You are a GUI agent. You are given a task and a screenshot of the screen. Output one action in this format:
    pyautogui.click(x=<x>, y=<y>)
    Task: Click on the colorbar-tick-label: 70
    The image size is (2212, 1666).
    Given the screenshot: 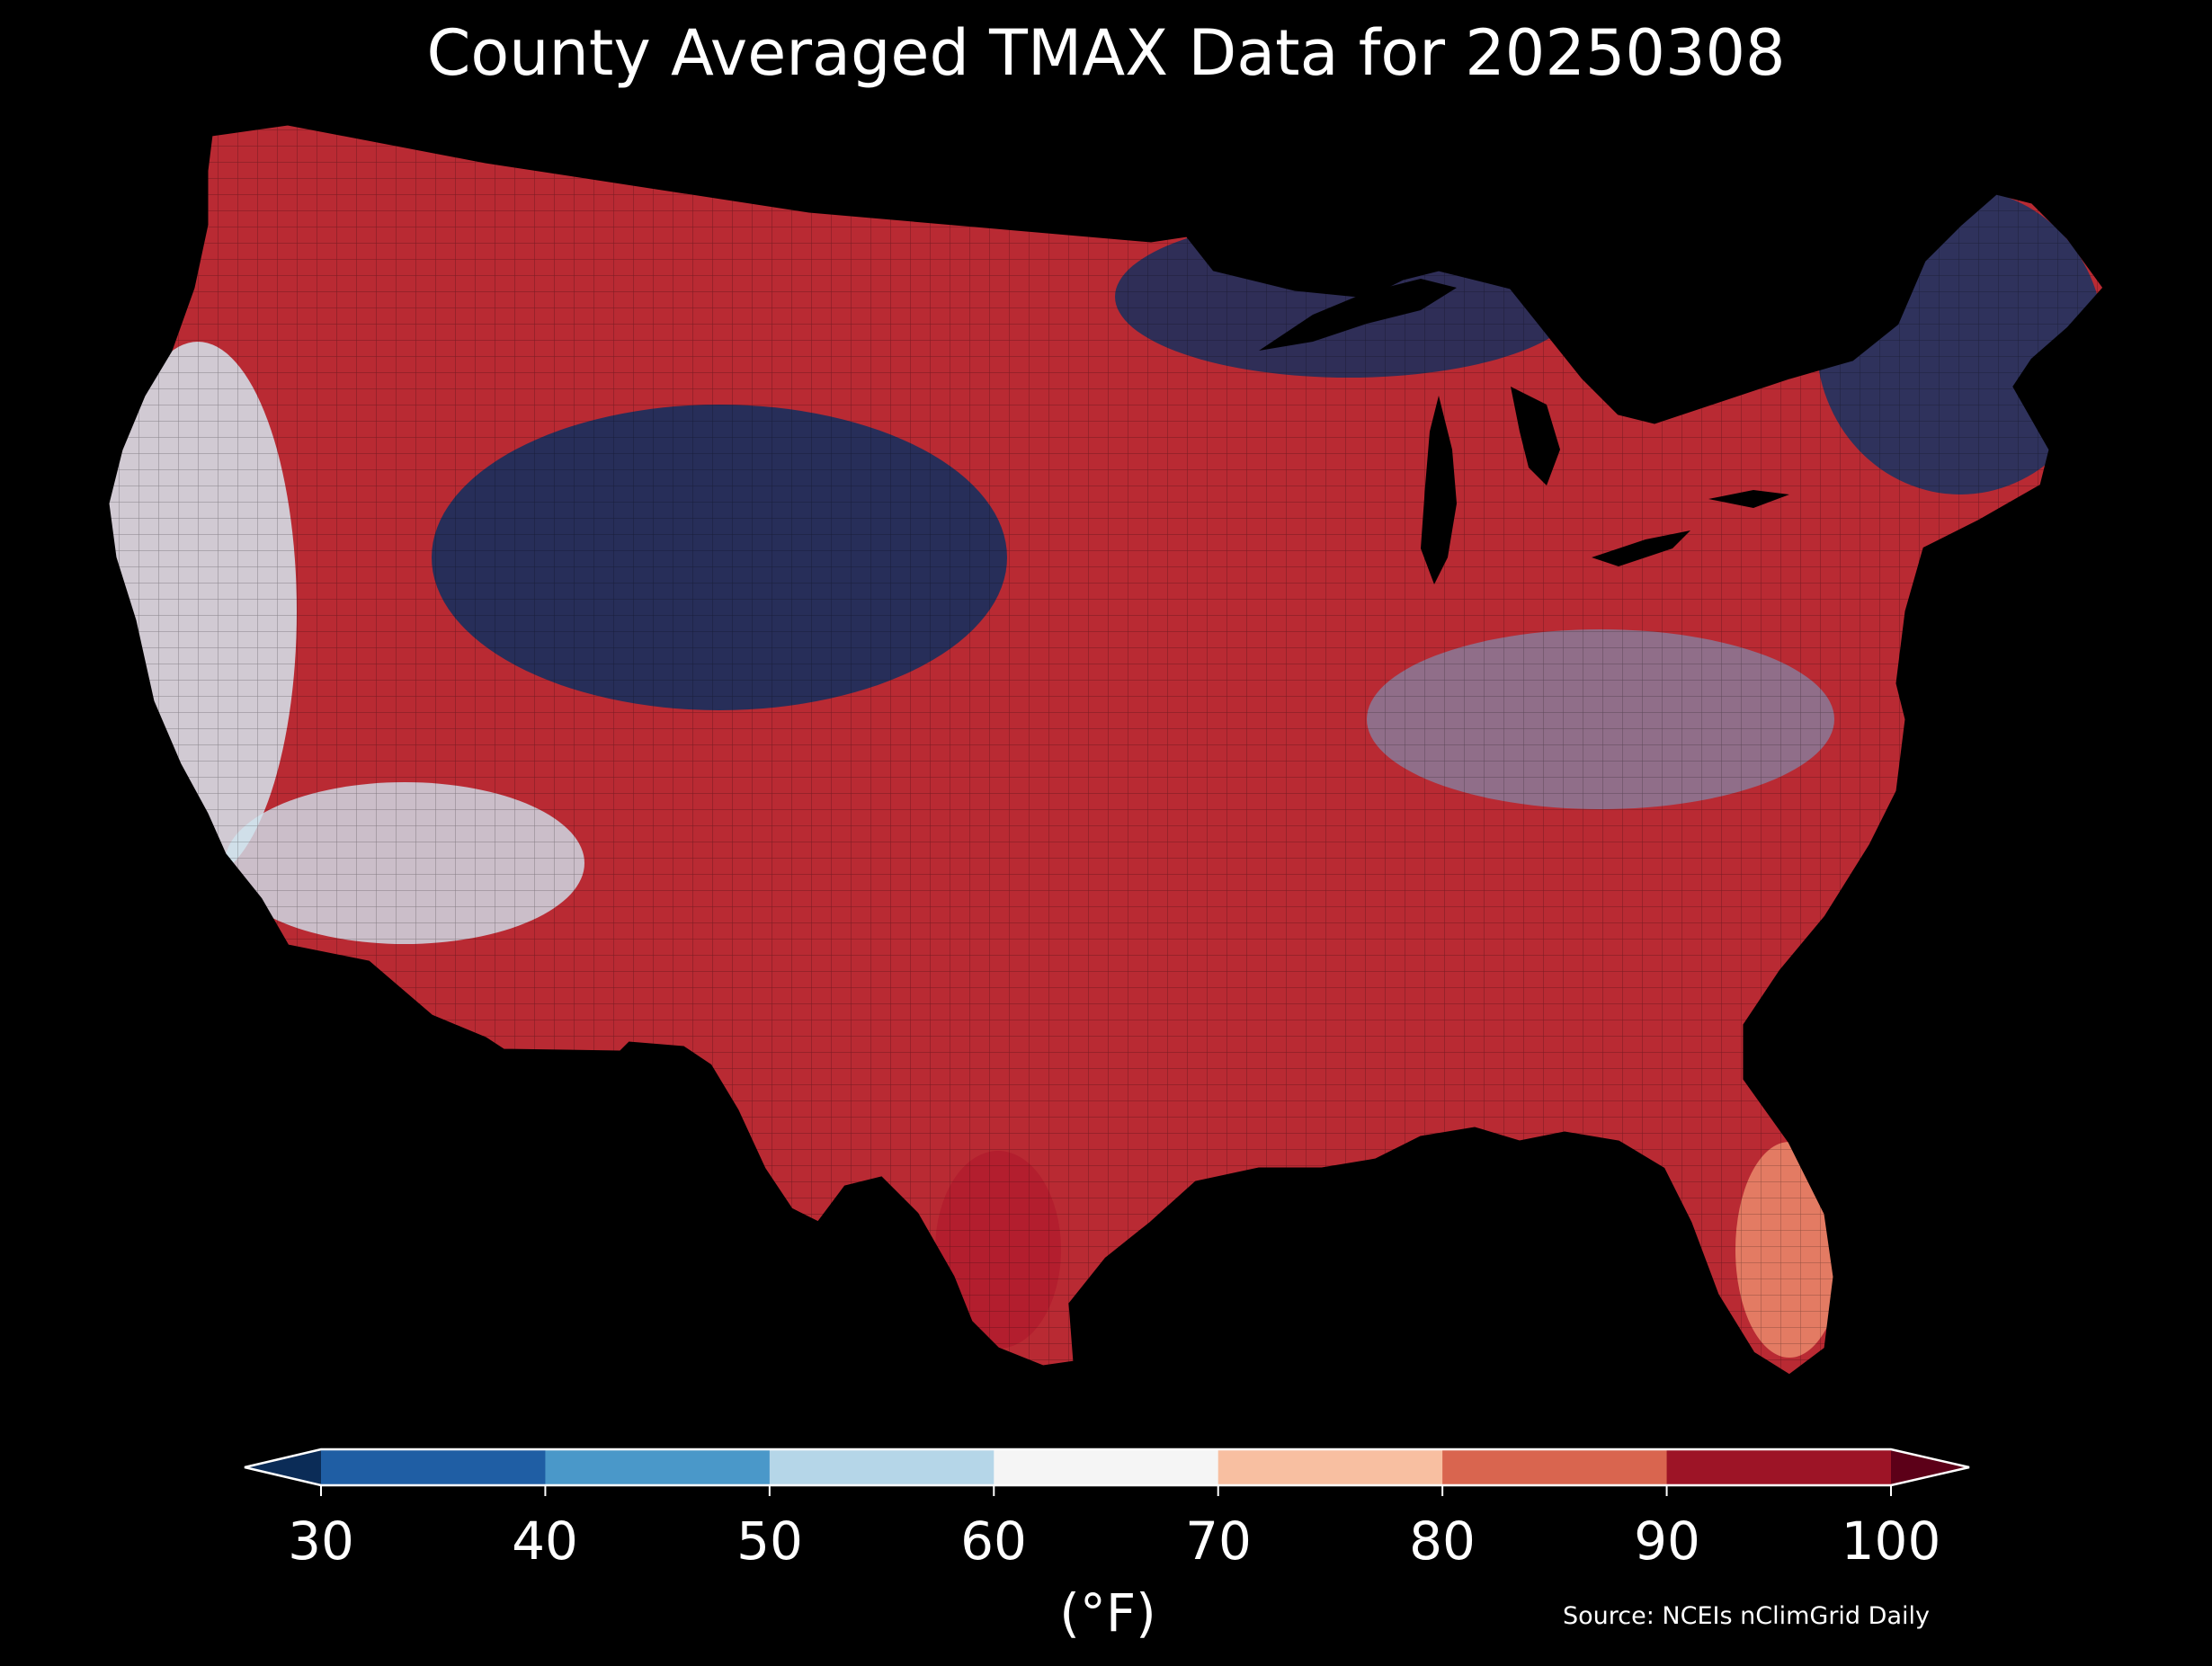 What is the action you would take?
    pyautogui.click(x=1218, y=1541)
    